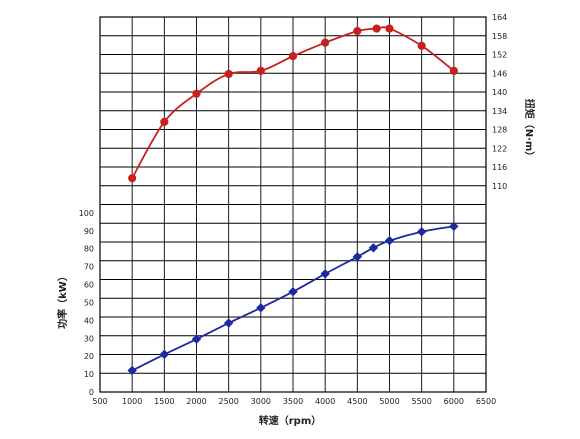  What do you see at coordinates (62, 300) in the screenshot?
I see `y-axis-left-label: 功率（kW）` at bounding box center [62, 300].